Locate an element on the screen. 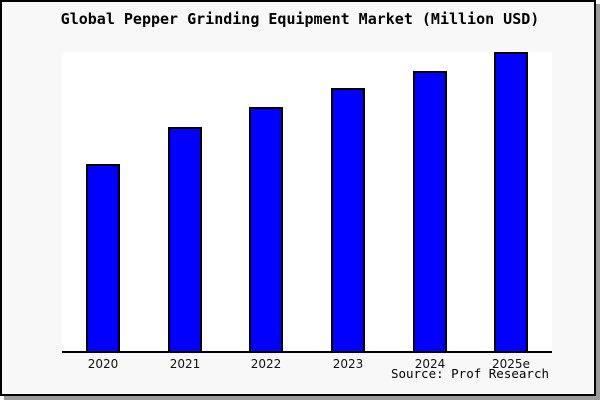 The image size is (600, 400). x-tick-label-2024: 2024 is located at coordinates (430, 364).